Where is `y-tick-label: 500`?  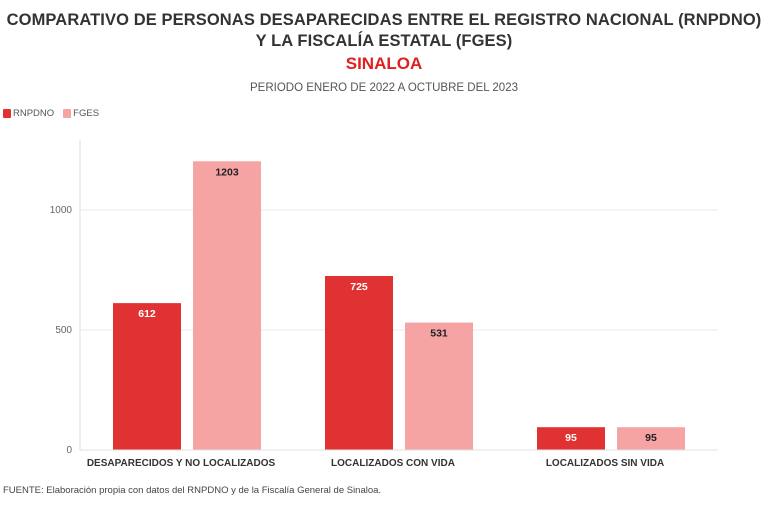
y-tick-label: 500 is located at coordinates (63, 330).